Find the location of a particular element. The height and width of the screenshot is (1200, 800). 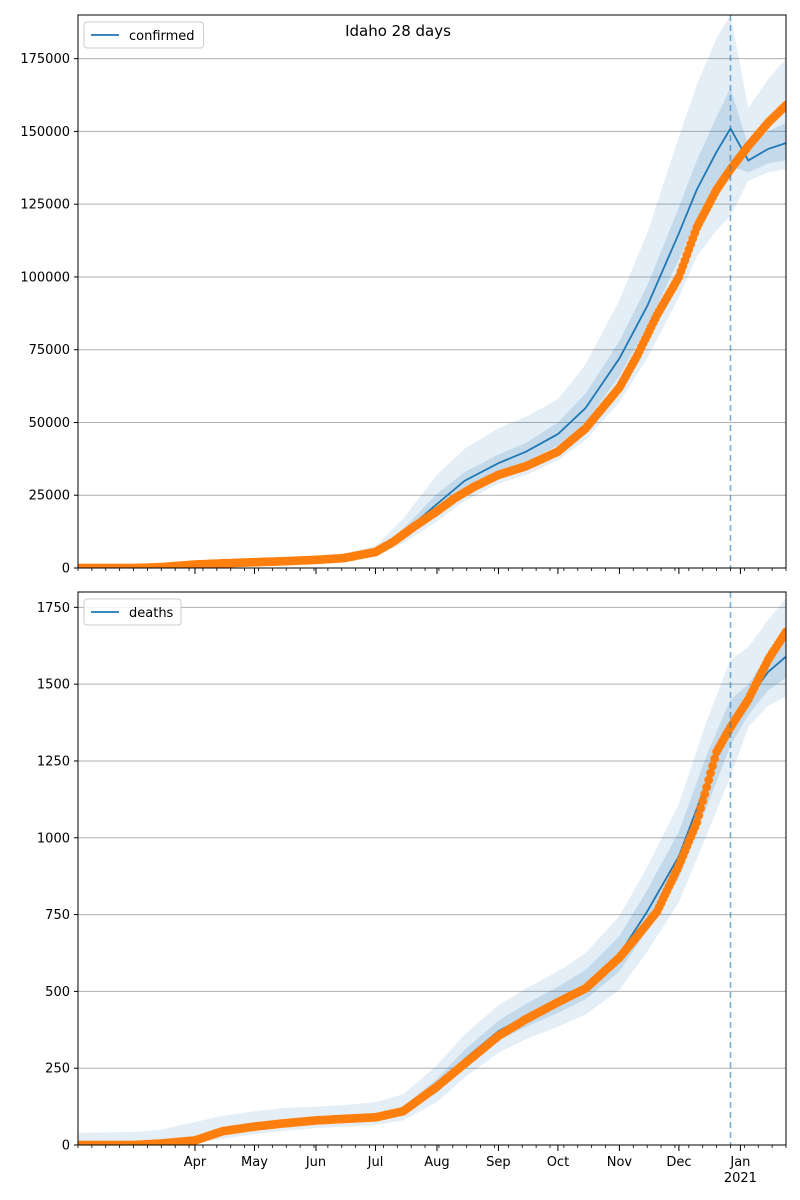

y-tick-label: 125000 is located at coordinates (45, 205).